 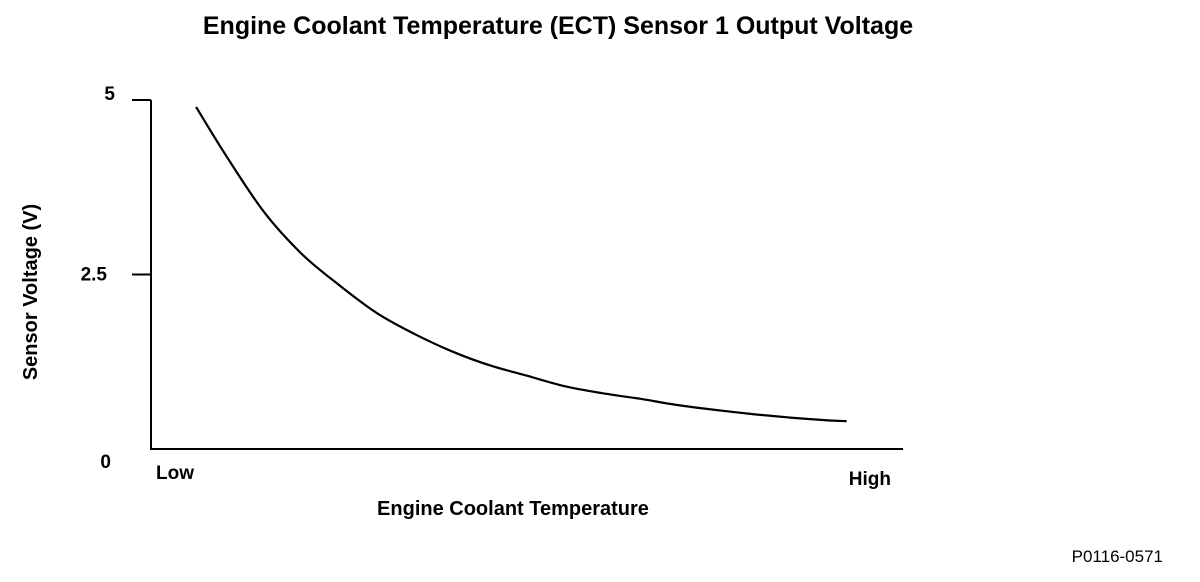 I want to click on y-tick-label: 2.5, so click(x=94, y=275).